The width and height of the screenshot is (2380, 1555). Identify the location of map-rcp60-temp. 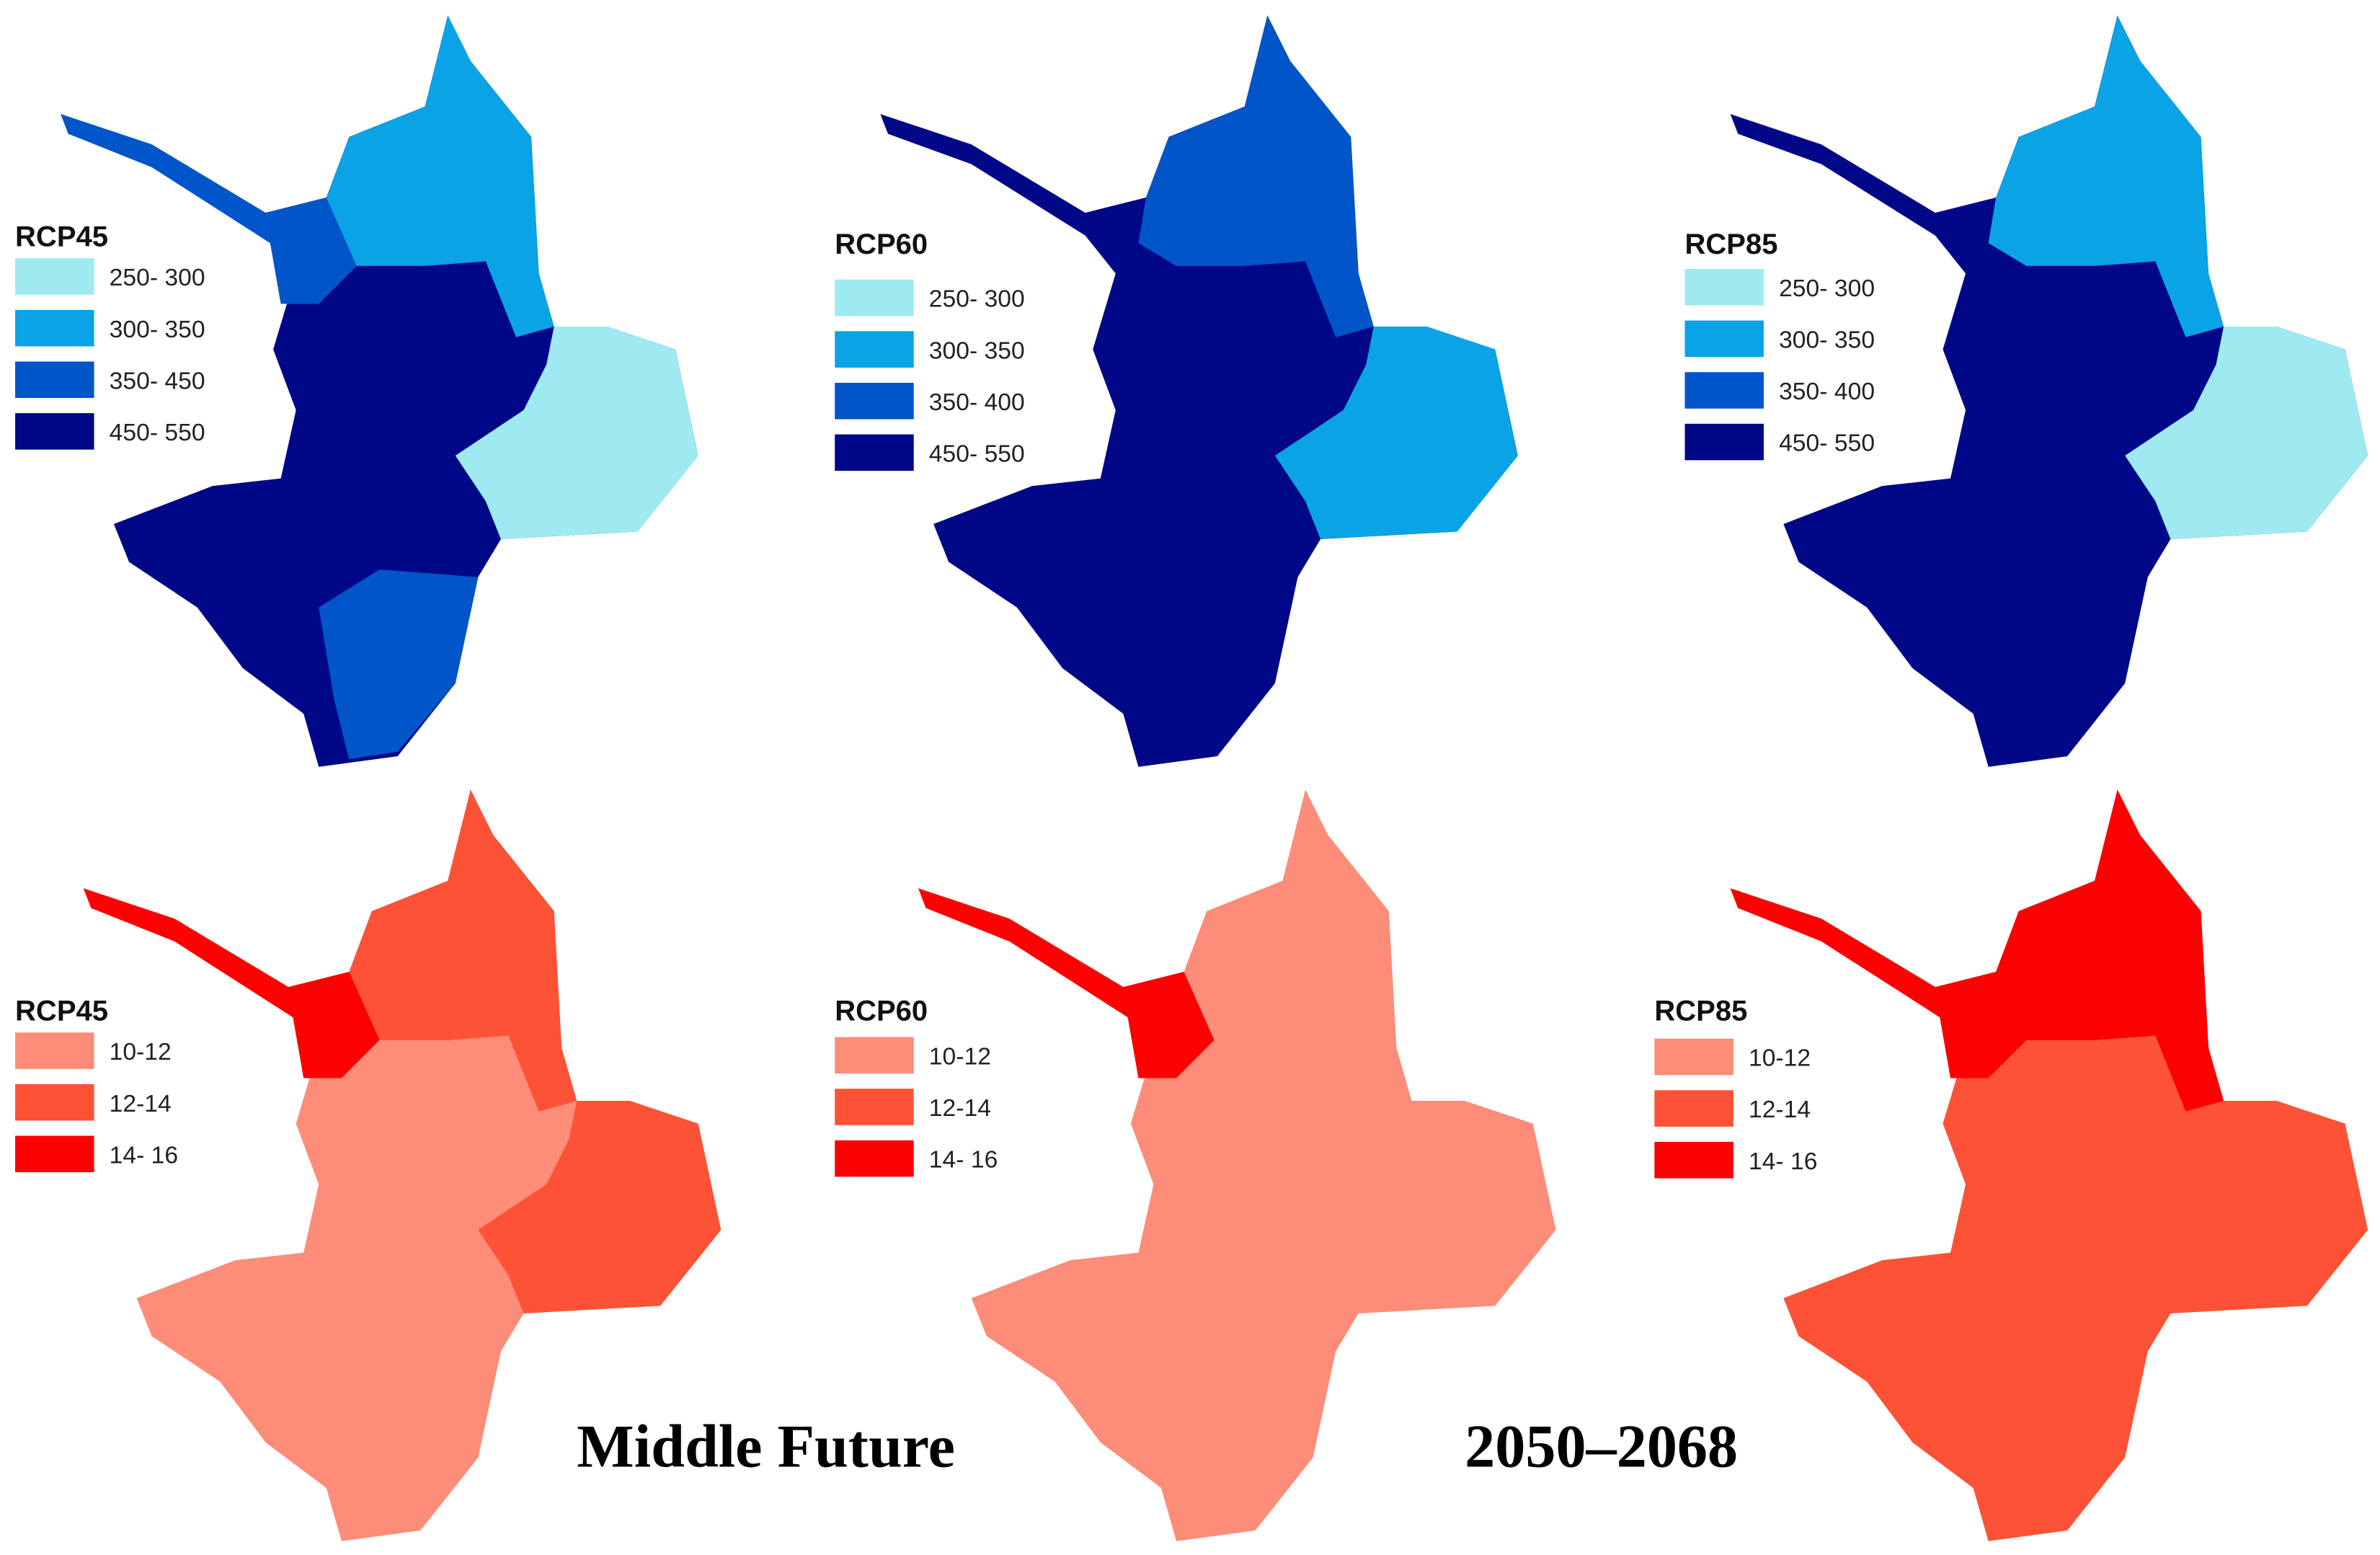
(1237, 1165).